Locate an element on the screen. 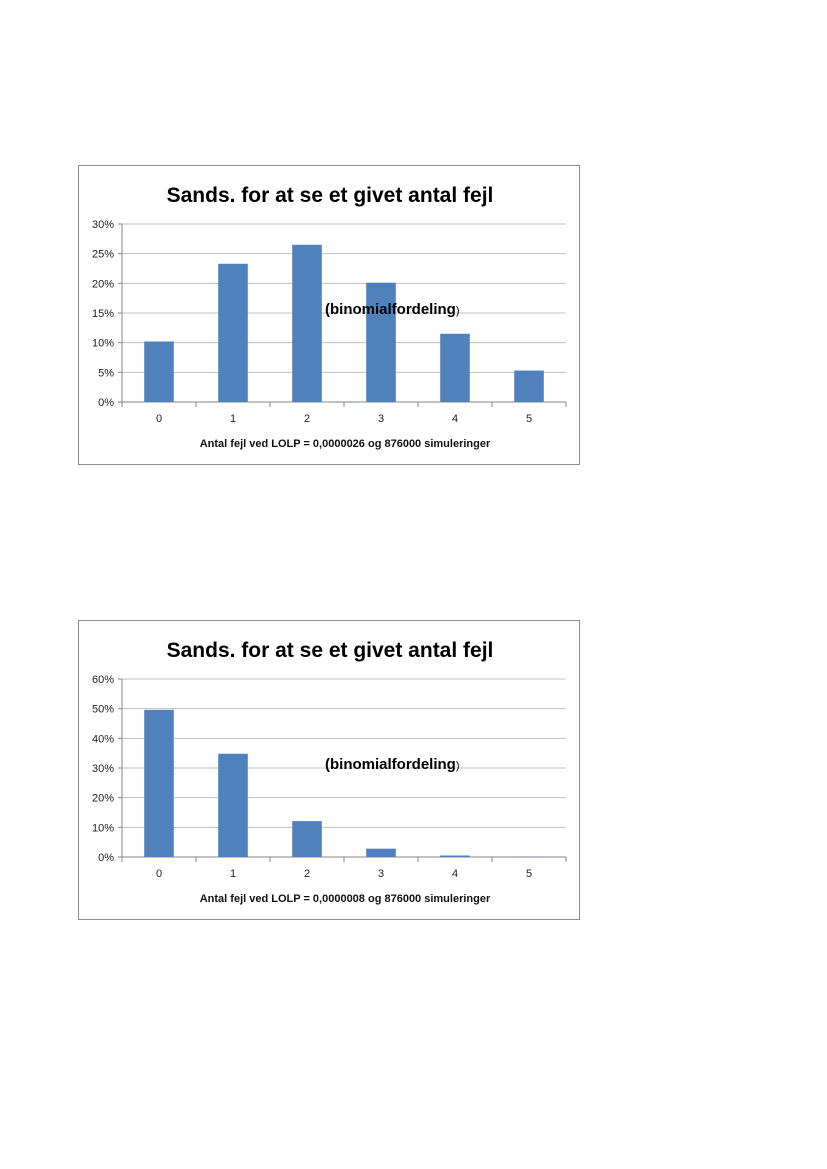 The width and height of the screenshot is (827, 1169). y-tick-labels: 0% 5% 10% 15% 20% 25% 30% is located at coordinates (103, 314).